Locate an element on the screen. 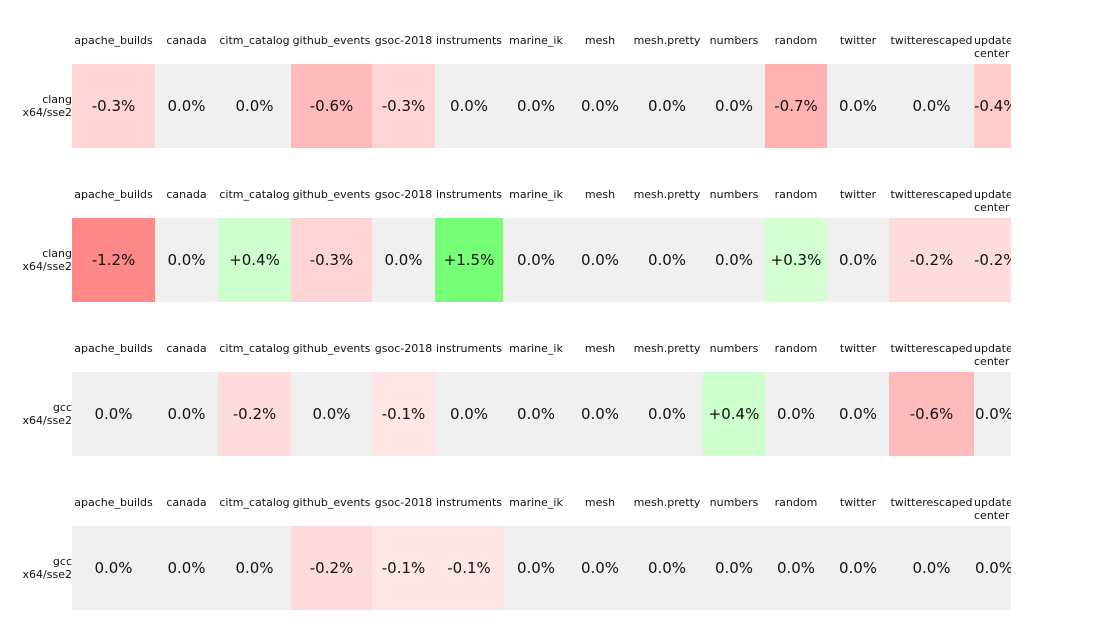 The width and height of the screenshot is (1100, 640). row-compiler-label: clang is located at coordinates (57, 99).